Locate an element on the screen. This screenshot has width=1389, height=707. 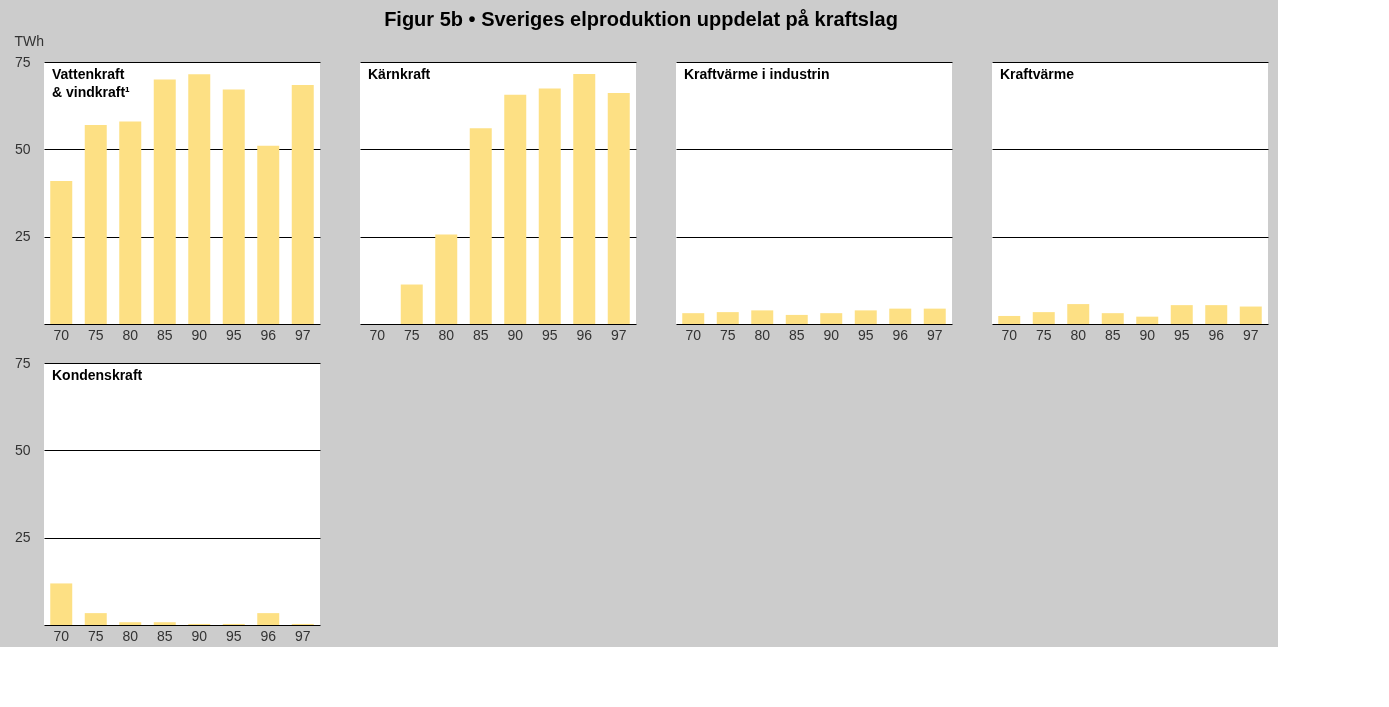
chart-subtitle: Kraftvärme i industrin is located at coordinates (757, 74).